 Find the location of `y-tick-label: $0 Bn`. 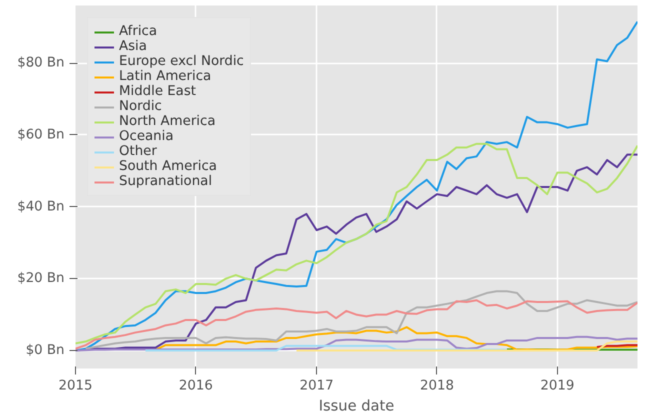

y-tick-label: $0 Bn is located at coordinates (45, 350).